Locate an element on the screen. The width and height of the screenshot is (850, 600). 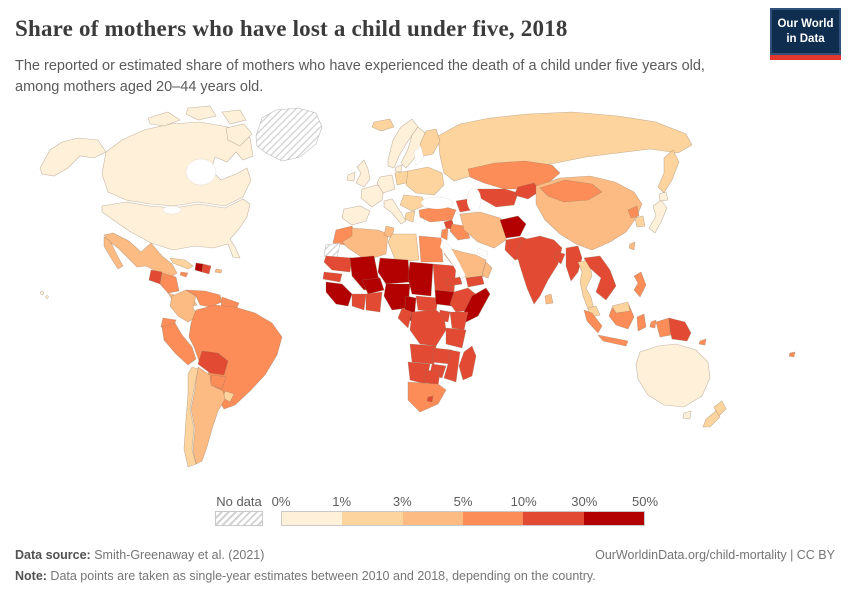
country-eritrea is located at coordinates (454, 281).